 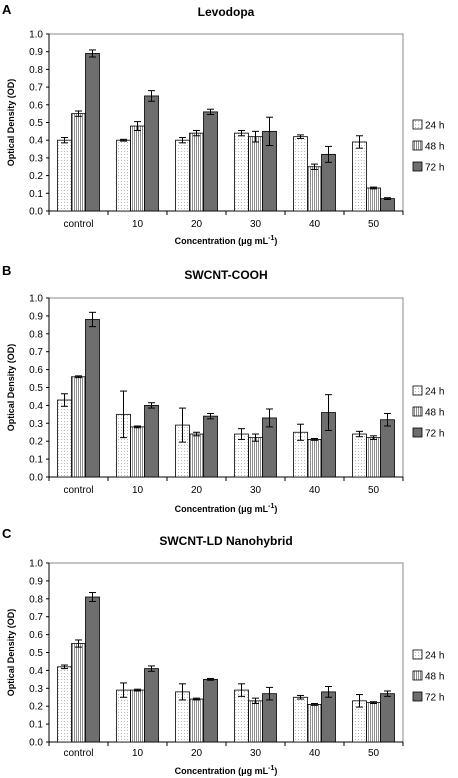 What do you see at coordinates (225, 275) in the screenshot?
I see `chart-title: SWCNT-COOH` at bounding box center [225, 275].